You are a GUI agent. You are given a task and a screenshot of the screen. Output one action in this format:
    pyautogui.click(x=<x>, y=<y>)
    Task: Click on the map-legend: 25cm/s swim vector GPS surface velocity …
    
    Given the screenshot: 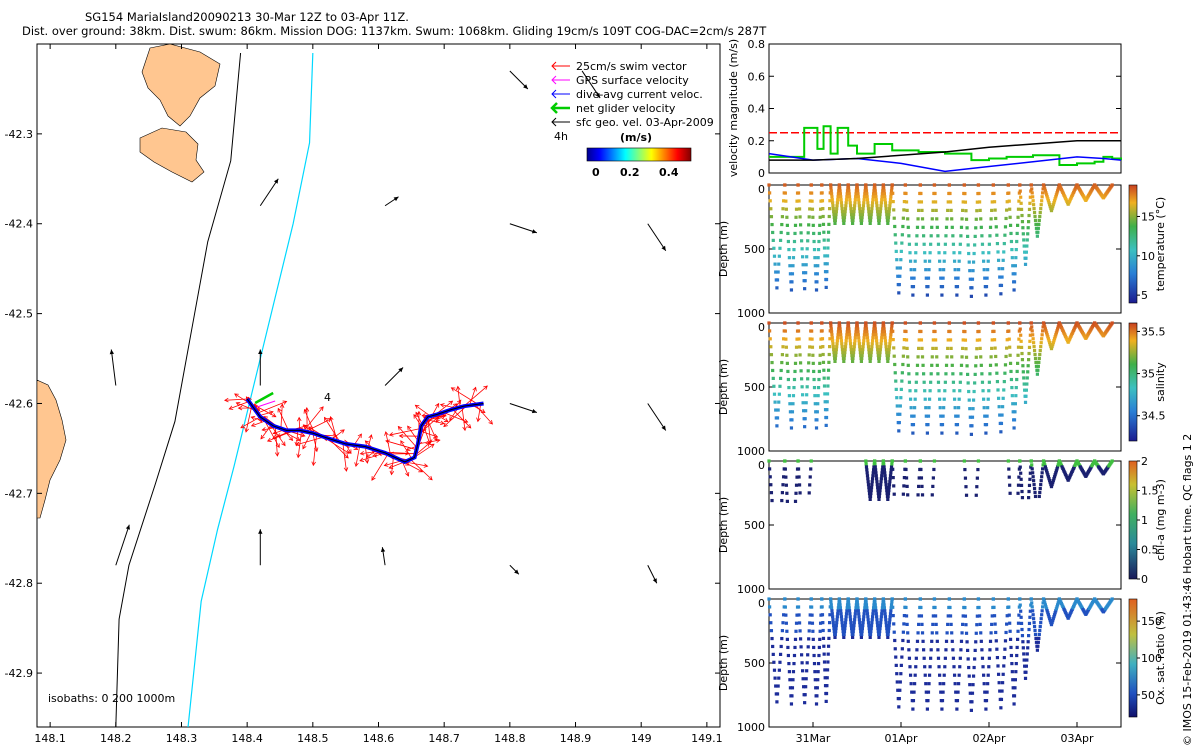 What is the action you would take?
    pyautogui.click(x=632, y=119)
    